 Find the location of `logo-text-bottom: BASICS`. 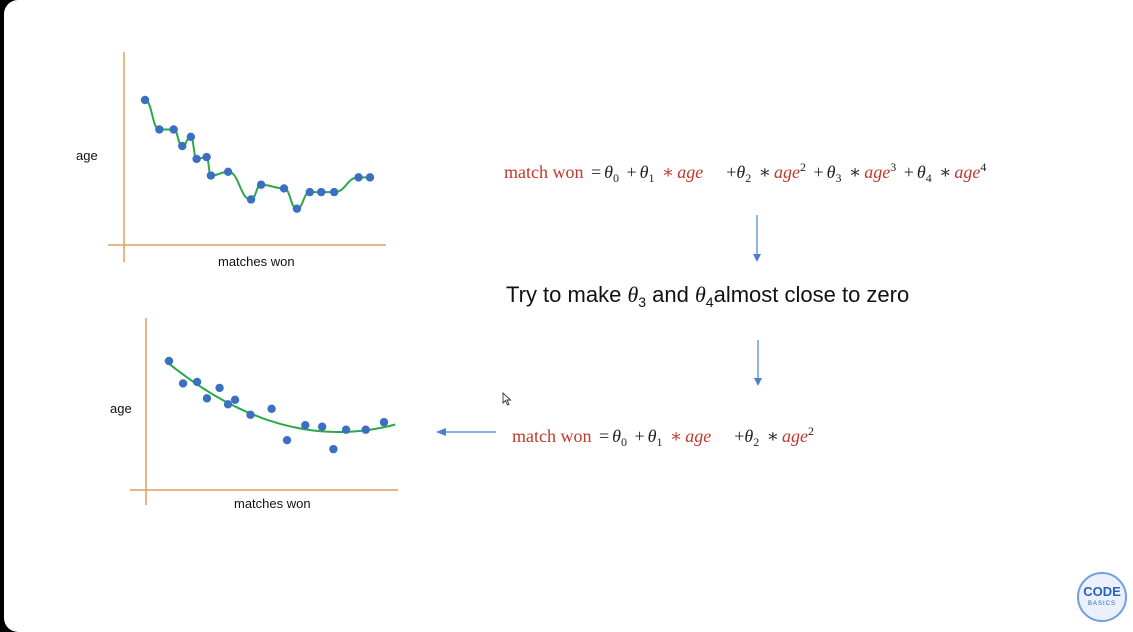

logo-text-bottom: BASICS is located at coordinates (1101, 604).